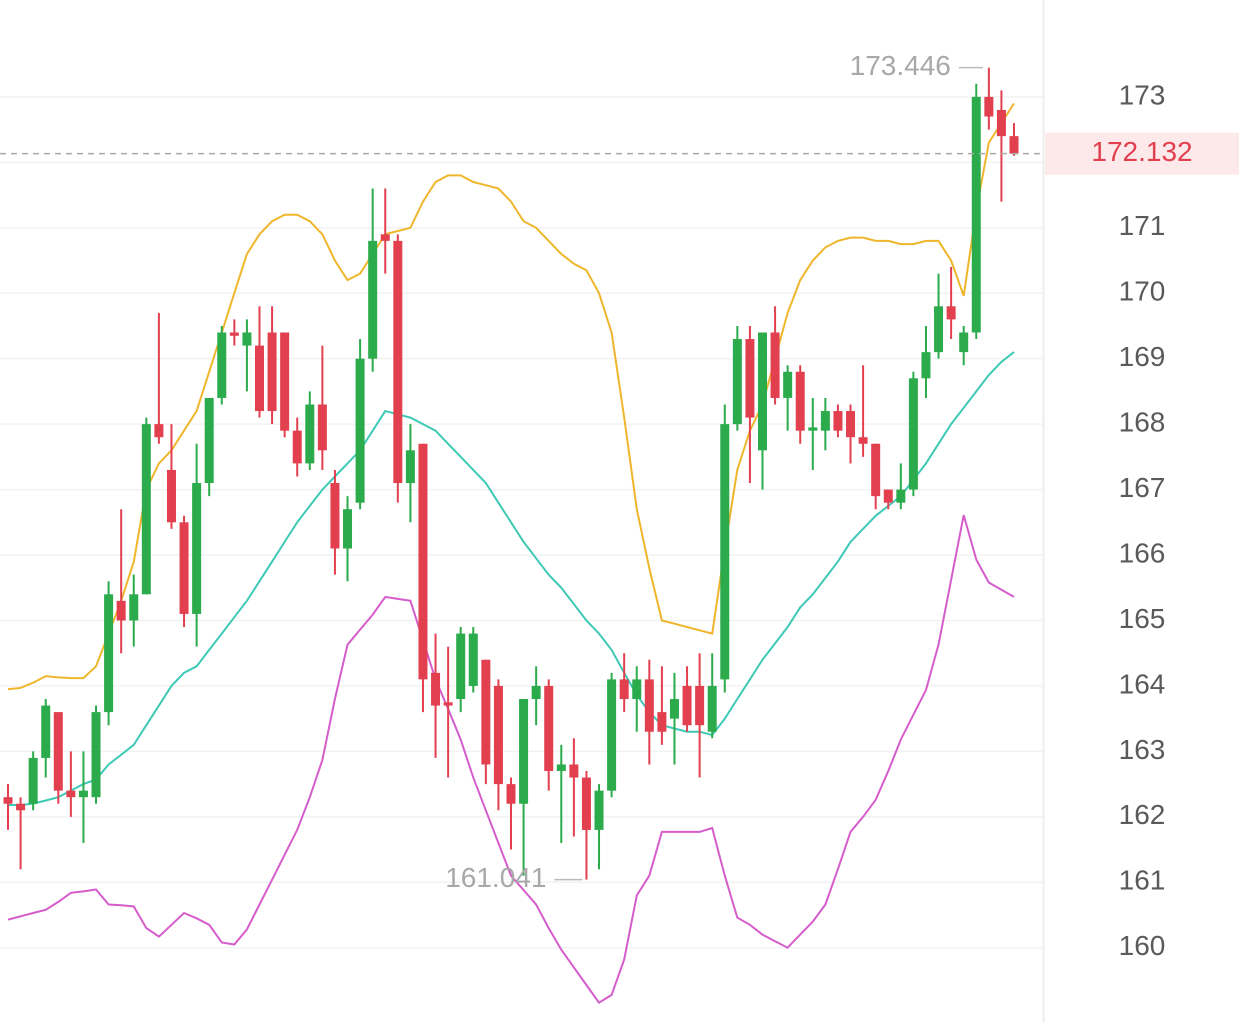  Describe the element at coordinates (1142, 422) in the screenshot. I see `y-tick-label: 168` at that location.